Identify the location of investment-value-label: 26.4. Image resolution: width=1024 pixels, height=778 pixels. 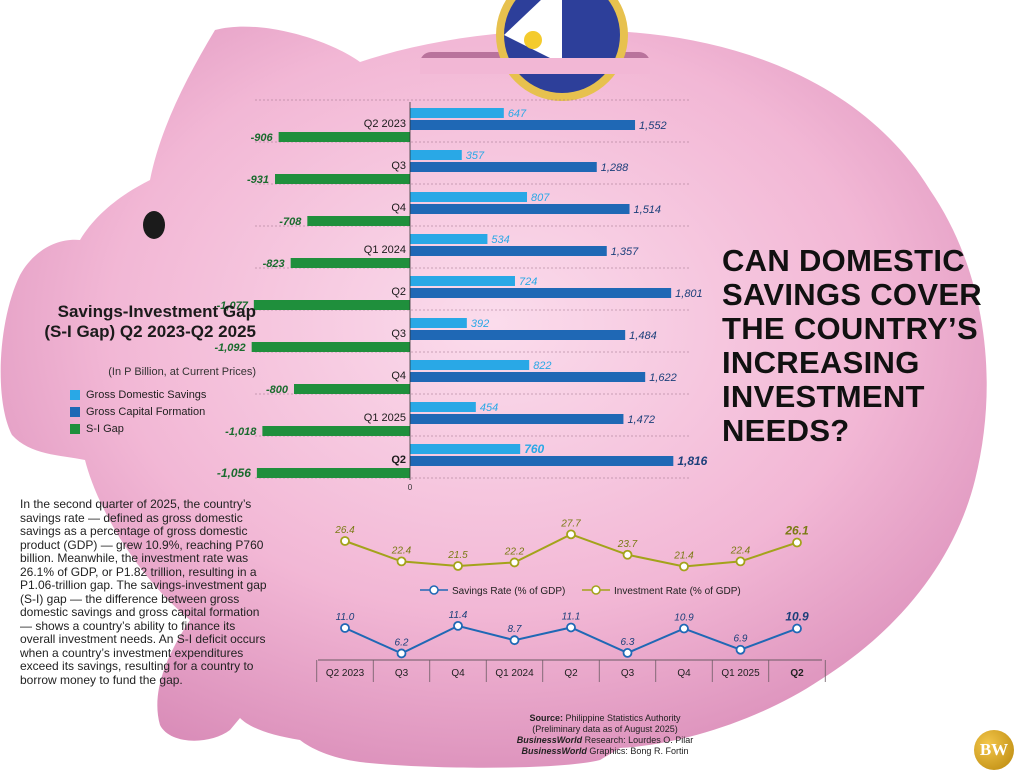
(344, 530).